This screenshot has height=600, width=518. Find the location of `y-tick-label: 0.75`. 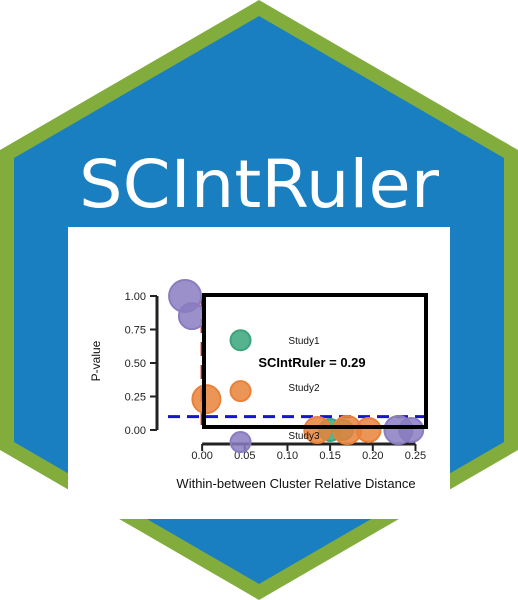

y-tick-label: 0.75 is located at coordinates (135, 331).